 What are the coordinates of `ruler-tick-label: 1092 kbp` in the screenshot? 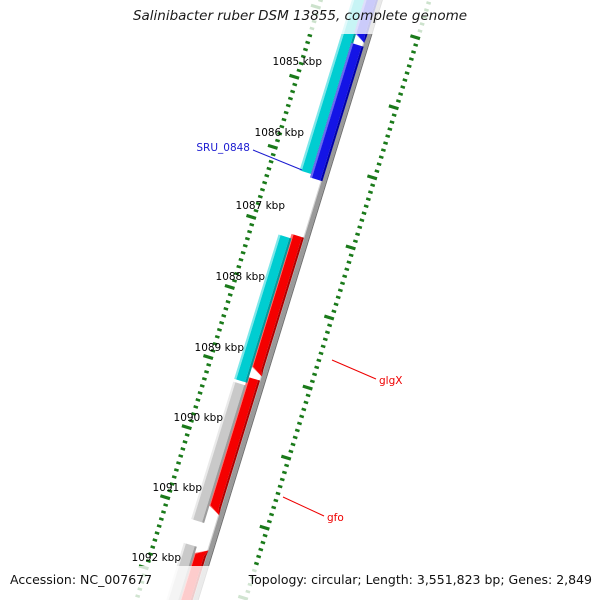 It's located at (156, 558).